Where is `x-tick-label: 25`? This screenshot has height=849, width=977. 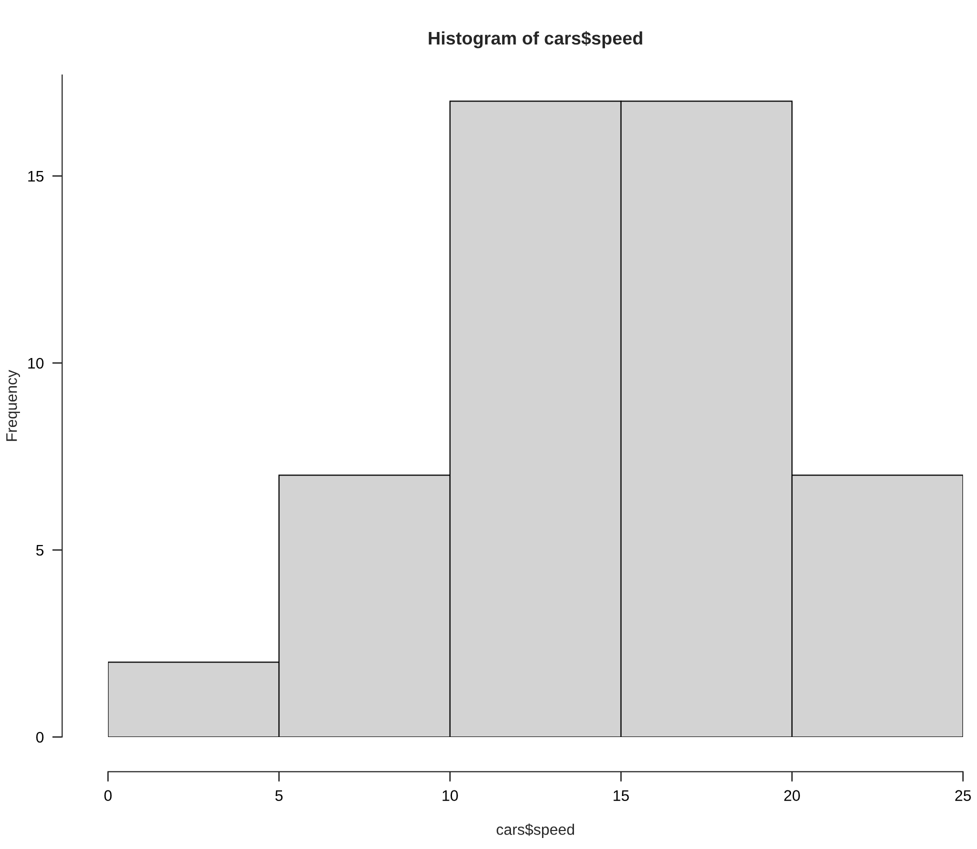 x-tick-label: 25 is located at coordinates (963, 795).